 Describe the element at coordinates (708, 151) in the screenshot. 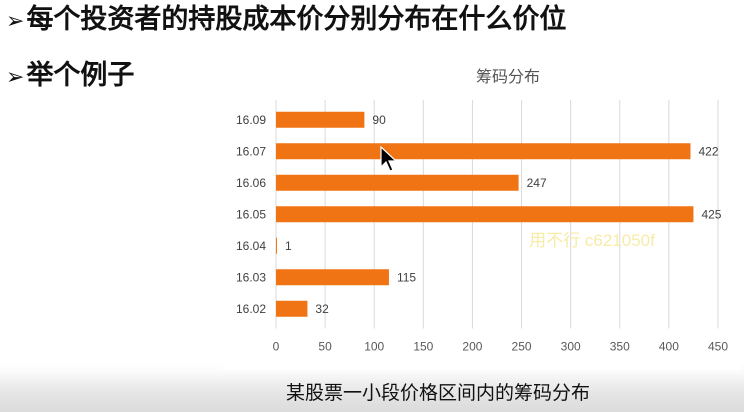

I see `data-label: 422` at that location.